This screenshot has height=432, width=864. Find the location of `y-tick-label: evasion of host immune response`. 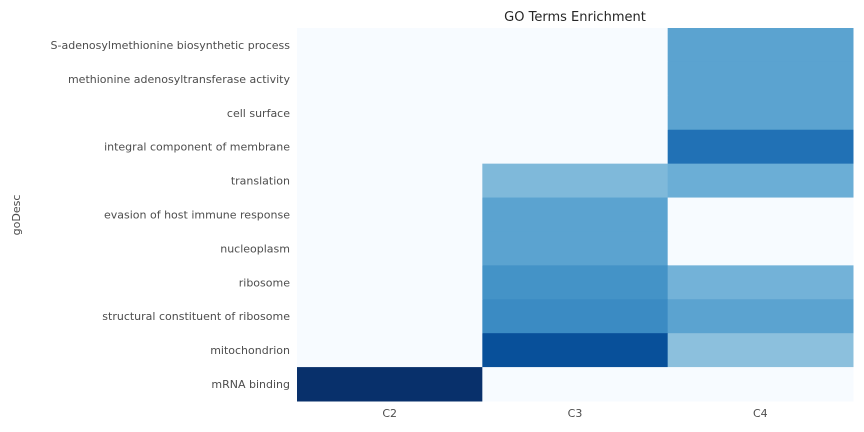

y-tick-label: evasion of host immune response is located at coordinates (197, 215).